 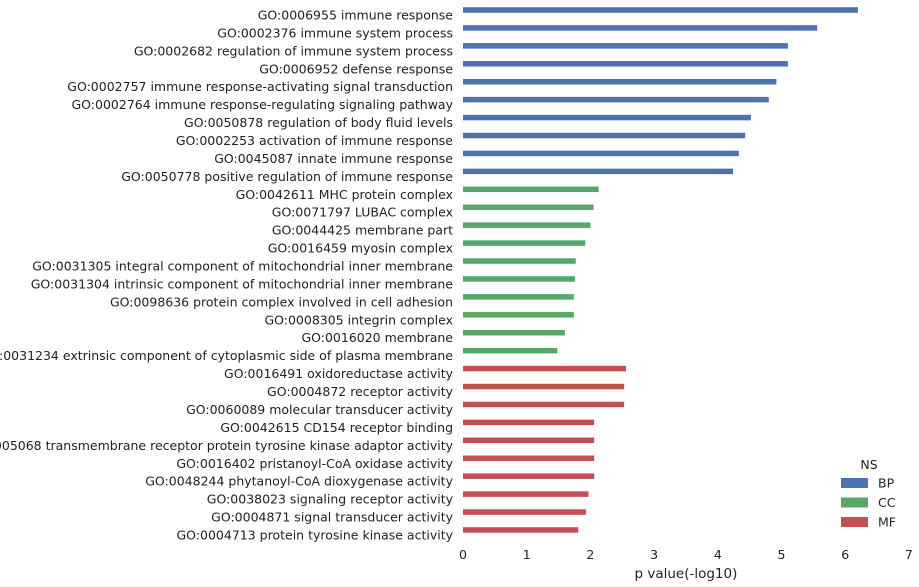 What do you see at coordinates (356, 68) in the screenshot?
I see `category-label: GO:0006952 defense response` at bounding box center [356, 68].